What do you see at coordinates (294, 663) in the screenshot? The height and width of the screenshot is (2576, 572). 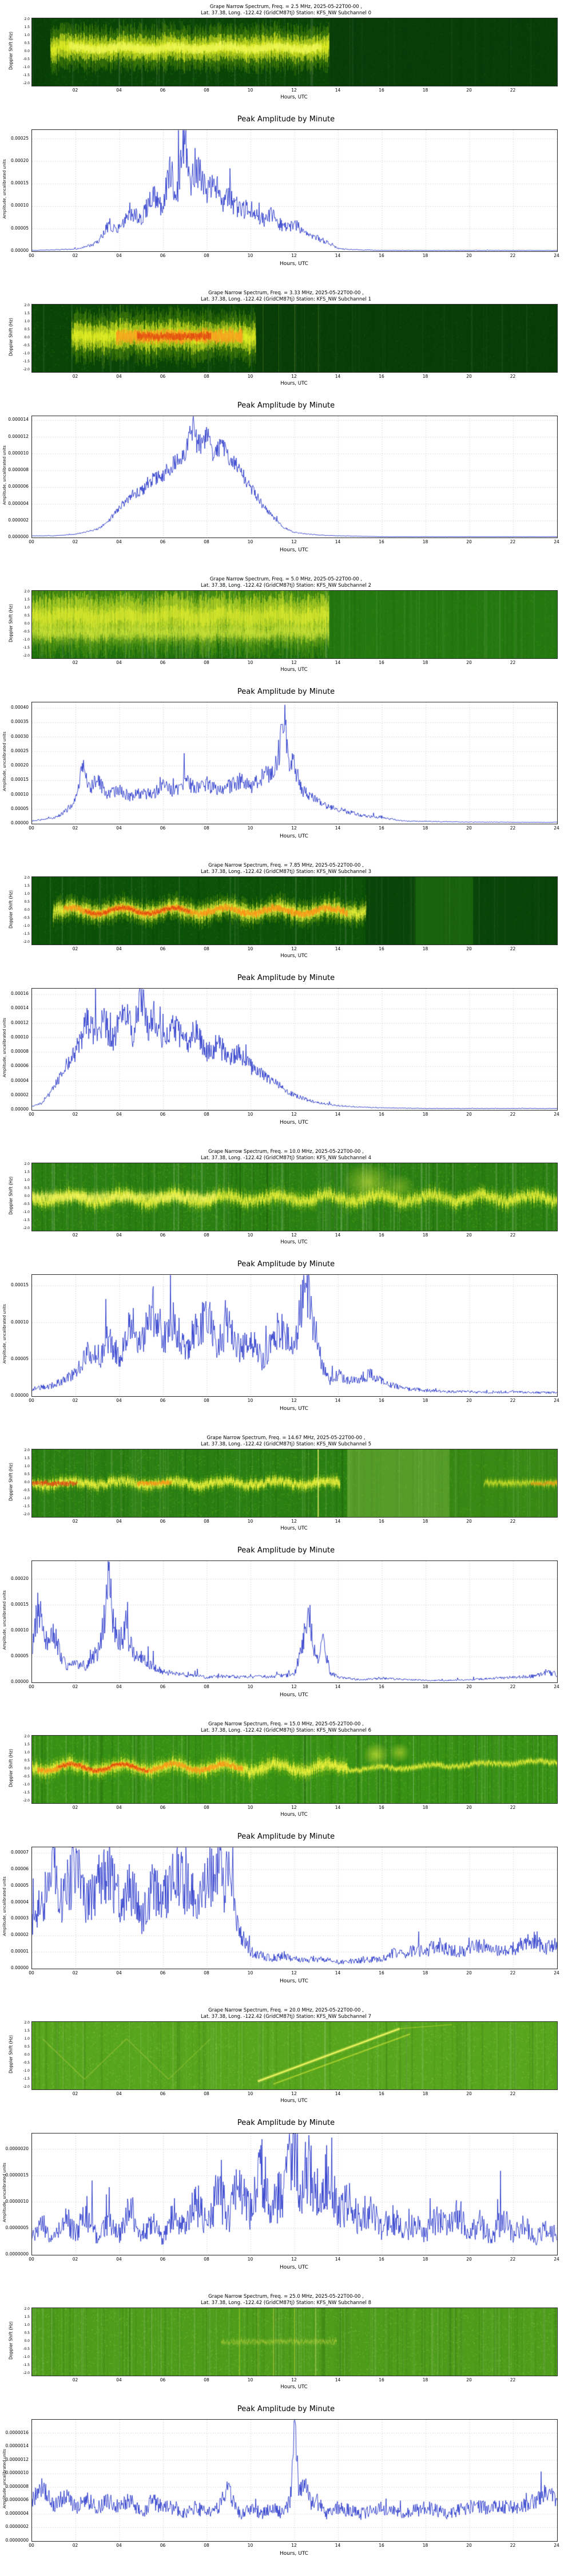 I see `spectrogram-x-tick-labels: 02 04 06 08 10 12 14 16 18 20 22` at bounding box center [294, 663].